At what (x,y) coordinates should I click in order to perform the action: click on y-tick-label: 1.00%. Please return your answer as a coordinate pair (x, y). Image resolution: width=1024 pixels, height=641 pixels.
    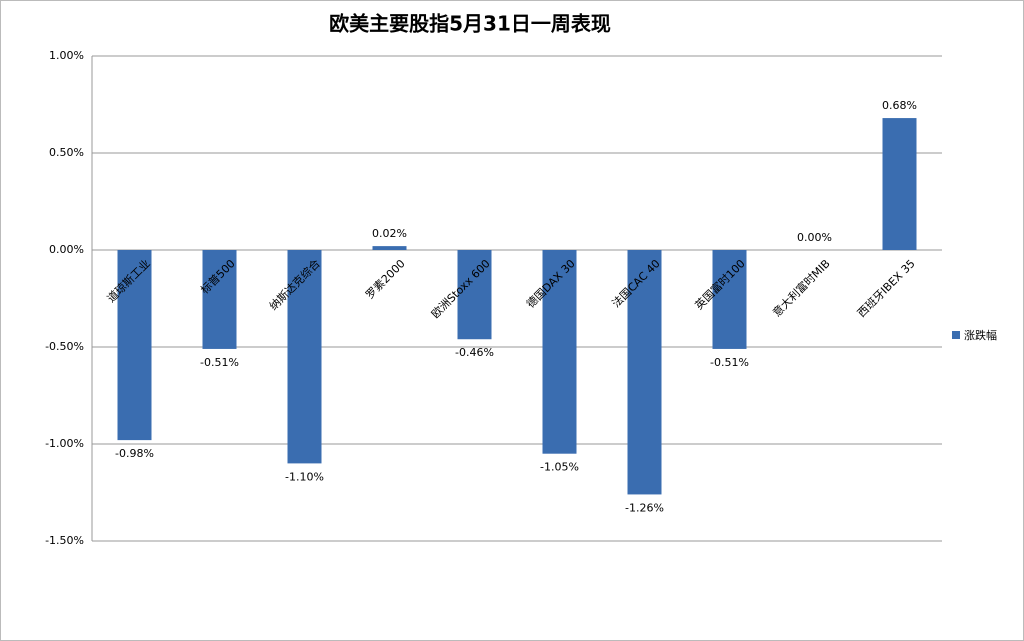
    Looking at the image, I should click on (66, 55).